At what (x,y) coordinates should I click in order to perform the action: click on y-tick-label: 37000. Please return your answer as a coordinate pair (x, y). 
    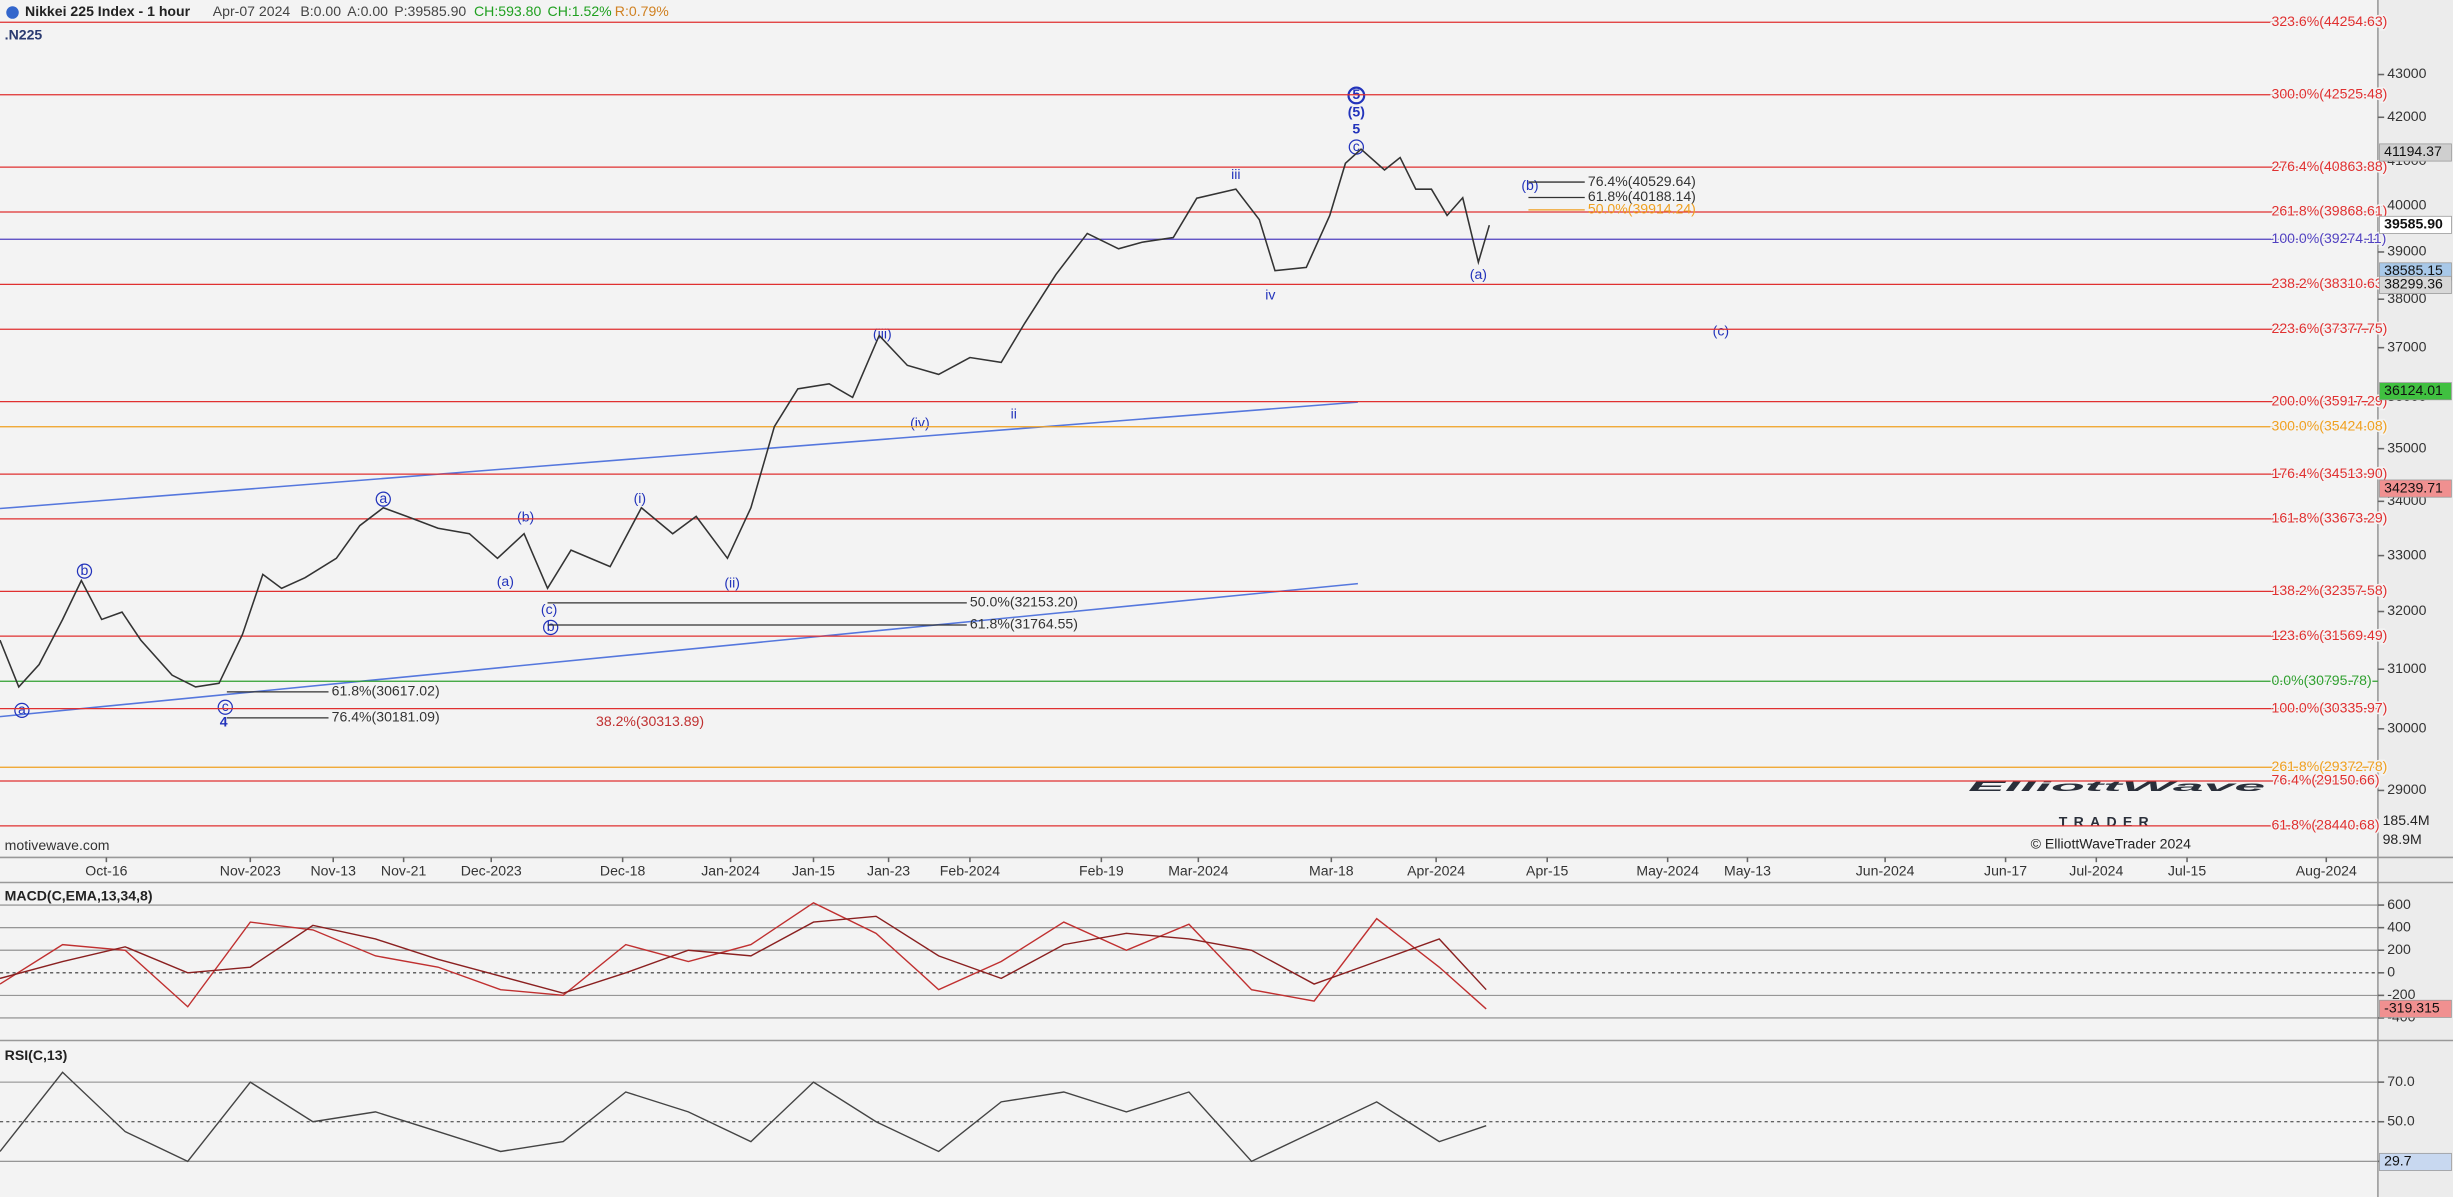
    Looking at the image, I should click on (2406, 346).